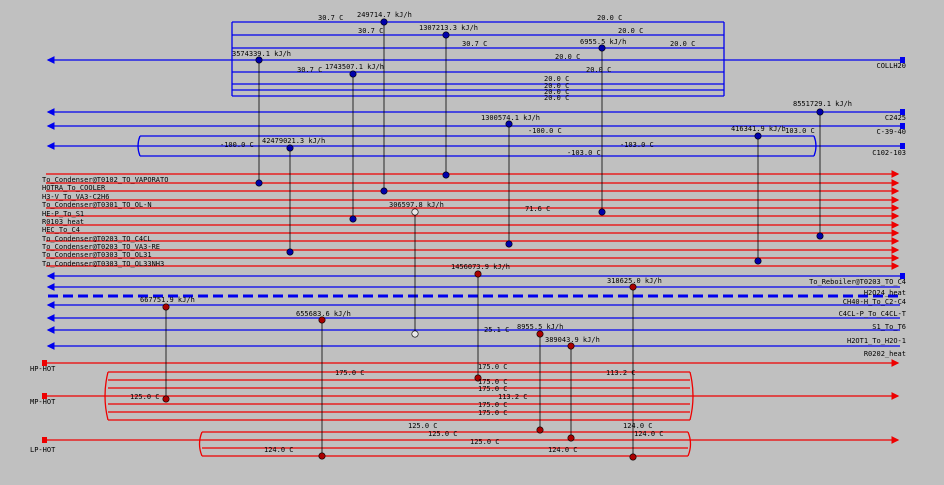 This screenshot has height=485, width=944. Describe the element at coordinates (167, 300) in the screenshot. I see `duty-label: 667751.9 kJ/h` at that location.